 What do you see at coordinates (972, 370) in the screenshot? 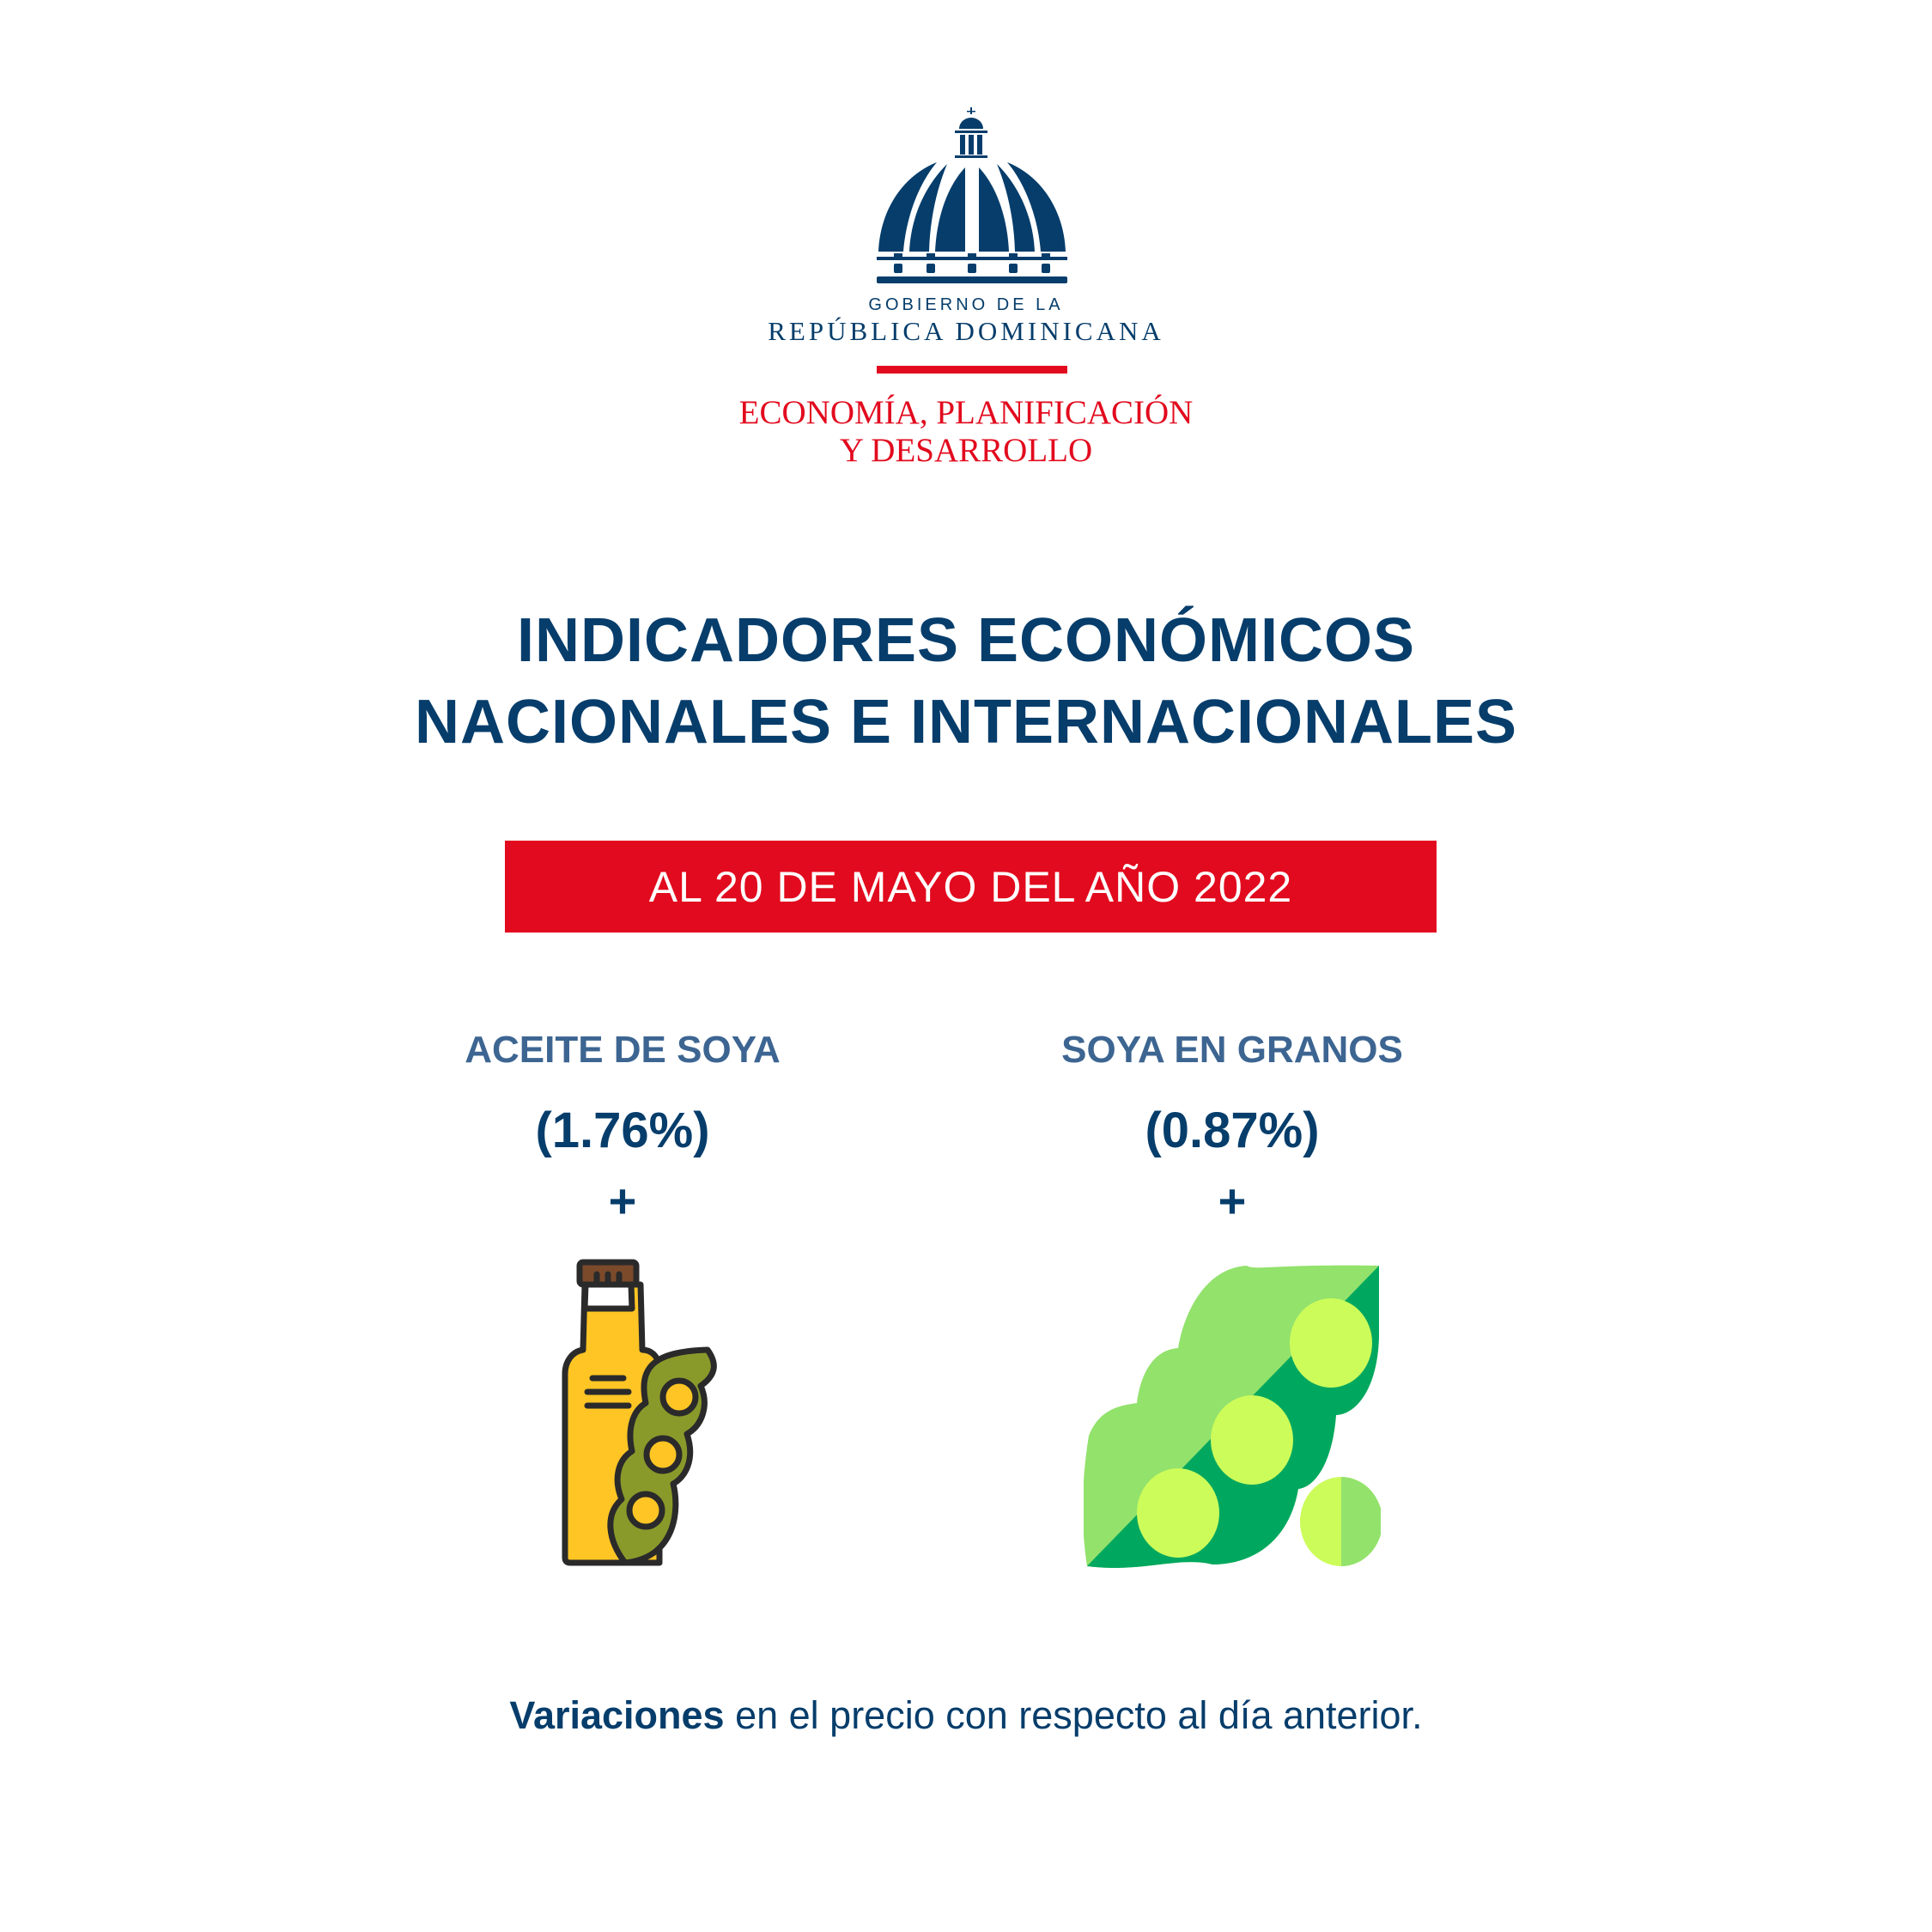
I see `logo-divider` at bounding box center [972, 370].